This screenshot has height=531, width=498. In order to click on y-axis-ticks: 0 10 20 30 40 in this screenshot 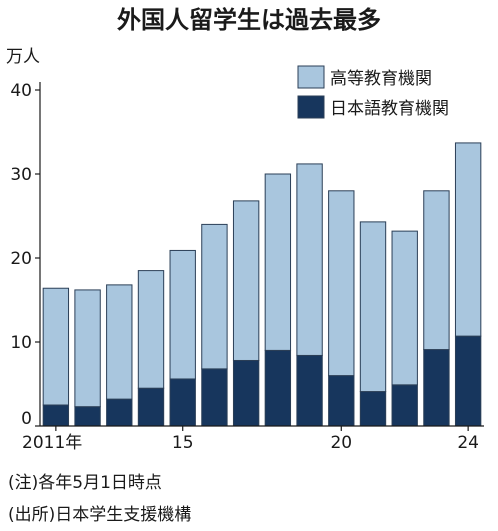, I will do `click(25, 255)`.